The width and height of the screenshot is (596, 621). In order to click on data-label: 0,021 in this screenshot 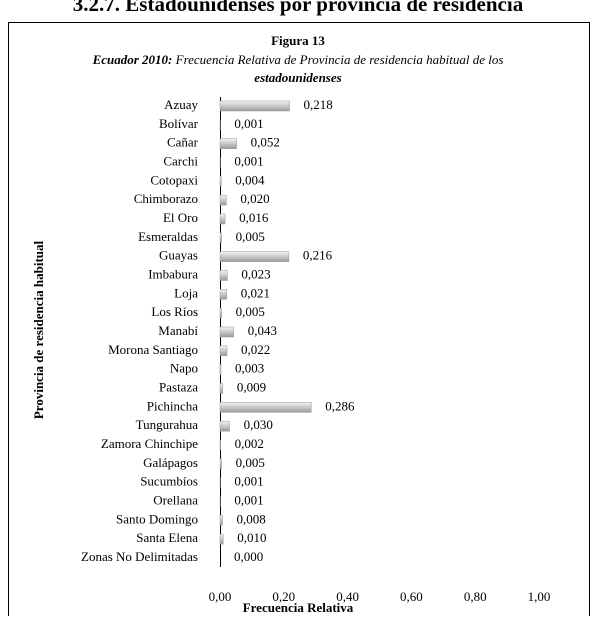, I will do `click(255, 292)`.